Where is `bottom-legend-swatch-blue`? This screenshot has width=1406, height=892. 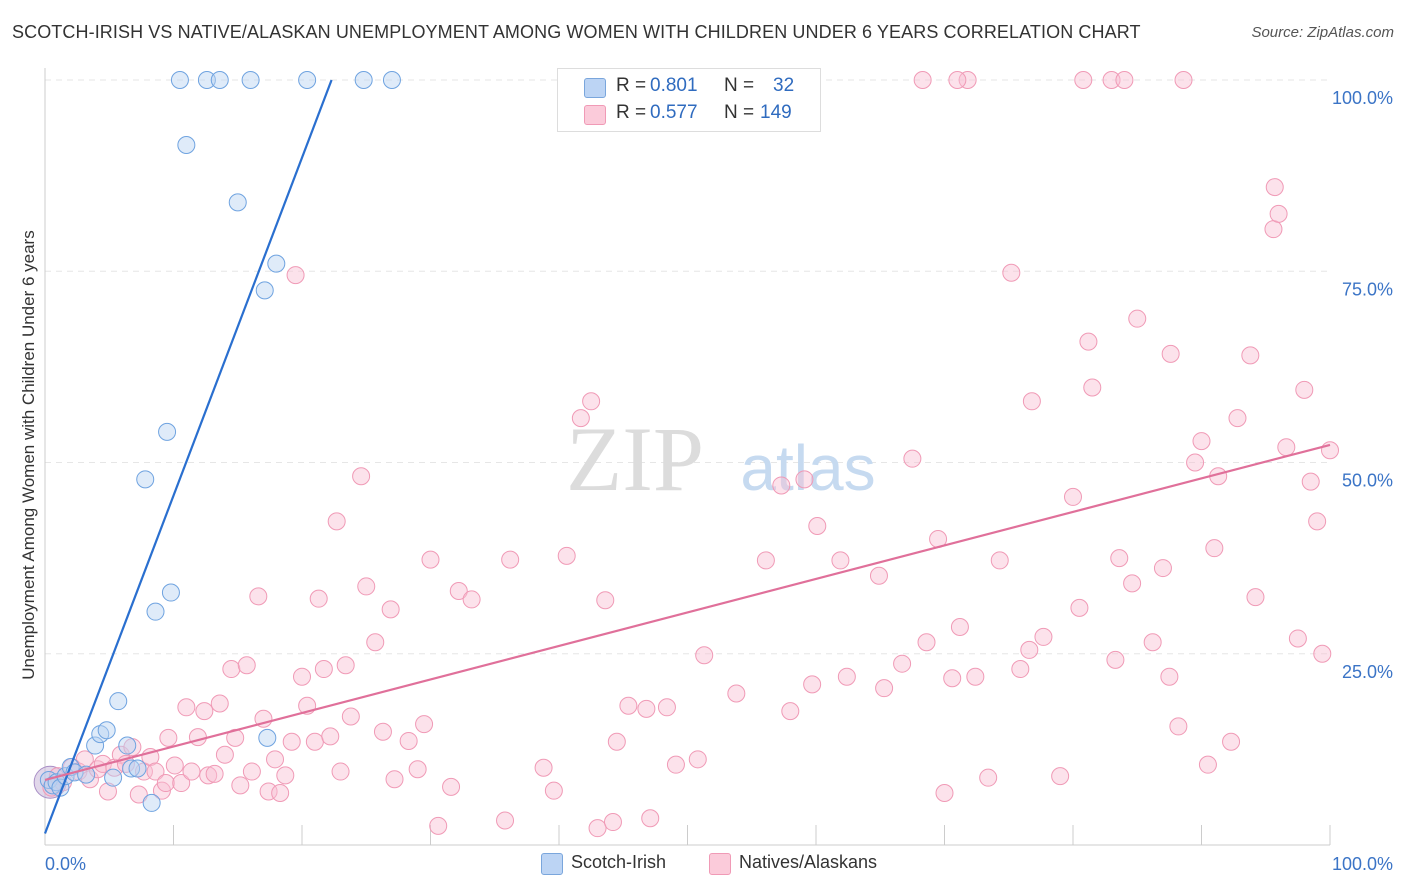 bottom-legend-swatch-blue is located at coordinates (552, 864).